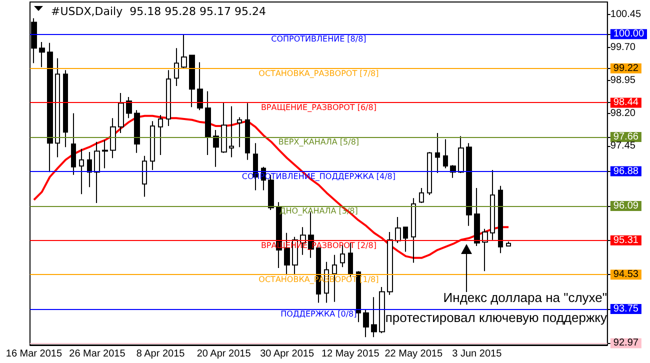  What do you see at coordinates (623, 146) in the screenshot?
I see `y-tick-label: 97.45` at bounding box center [623, 146].